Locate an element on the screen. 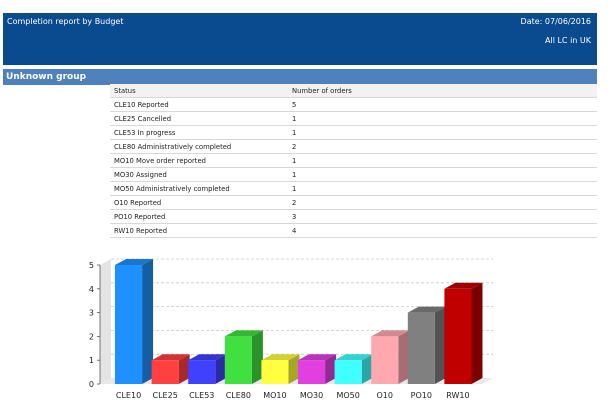  bar-mo50 is located at coordinates (353, 369).